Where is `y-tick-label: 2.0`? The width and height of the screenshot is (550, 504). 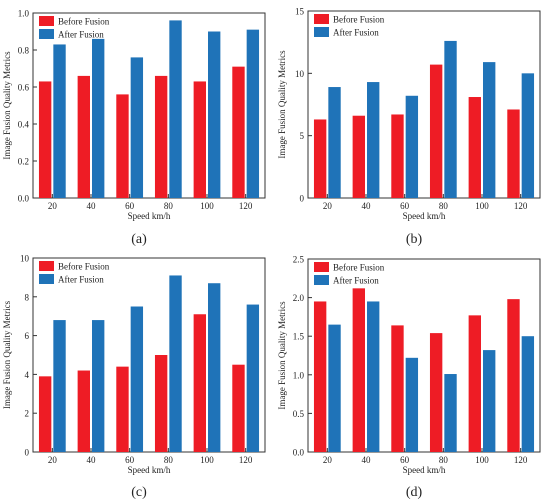
y-tick-label: 2.0 is located at coordinates (299, 298).